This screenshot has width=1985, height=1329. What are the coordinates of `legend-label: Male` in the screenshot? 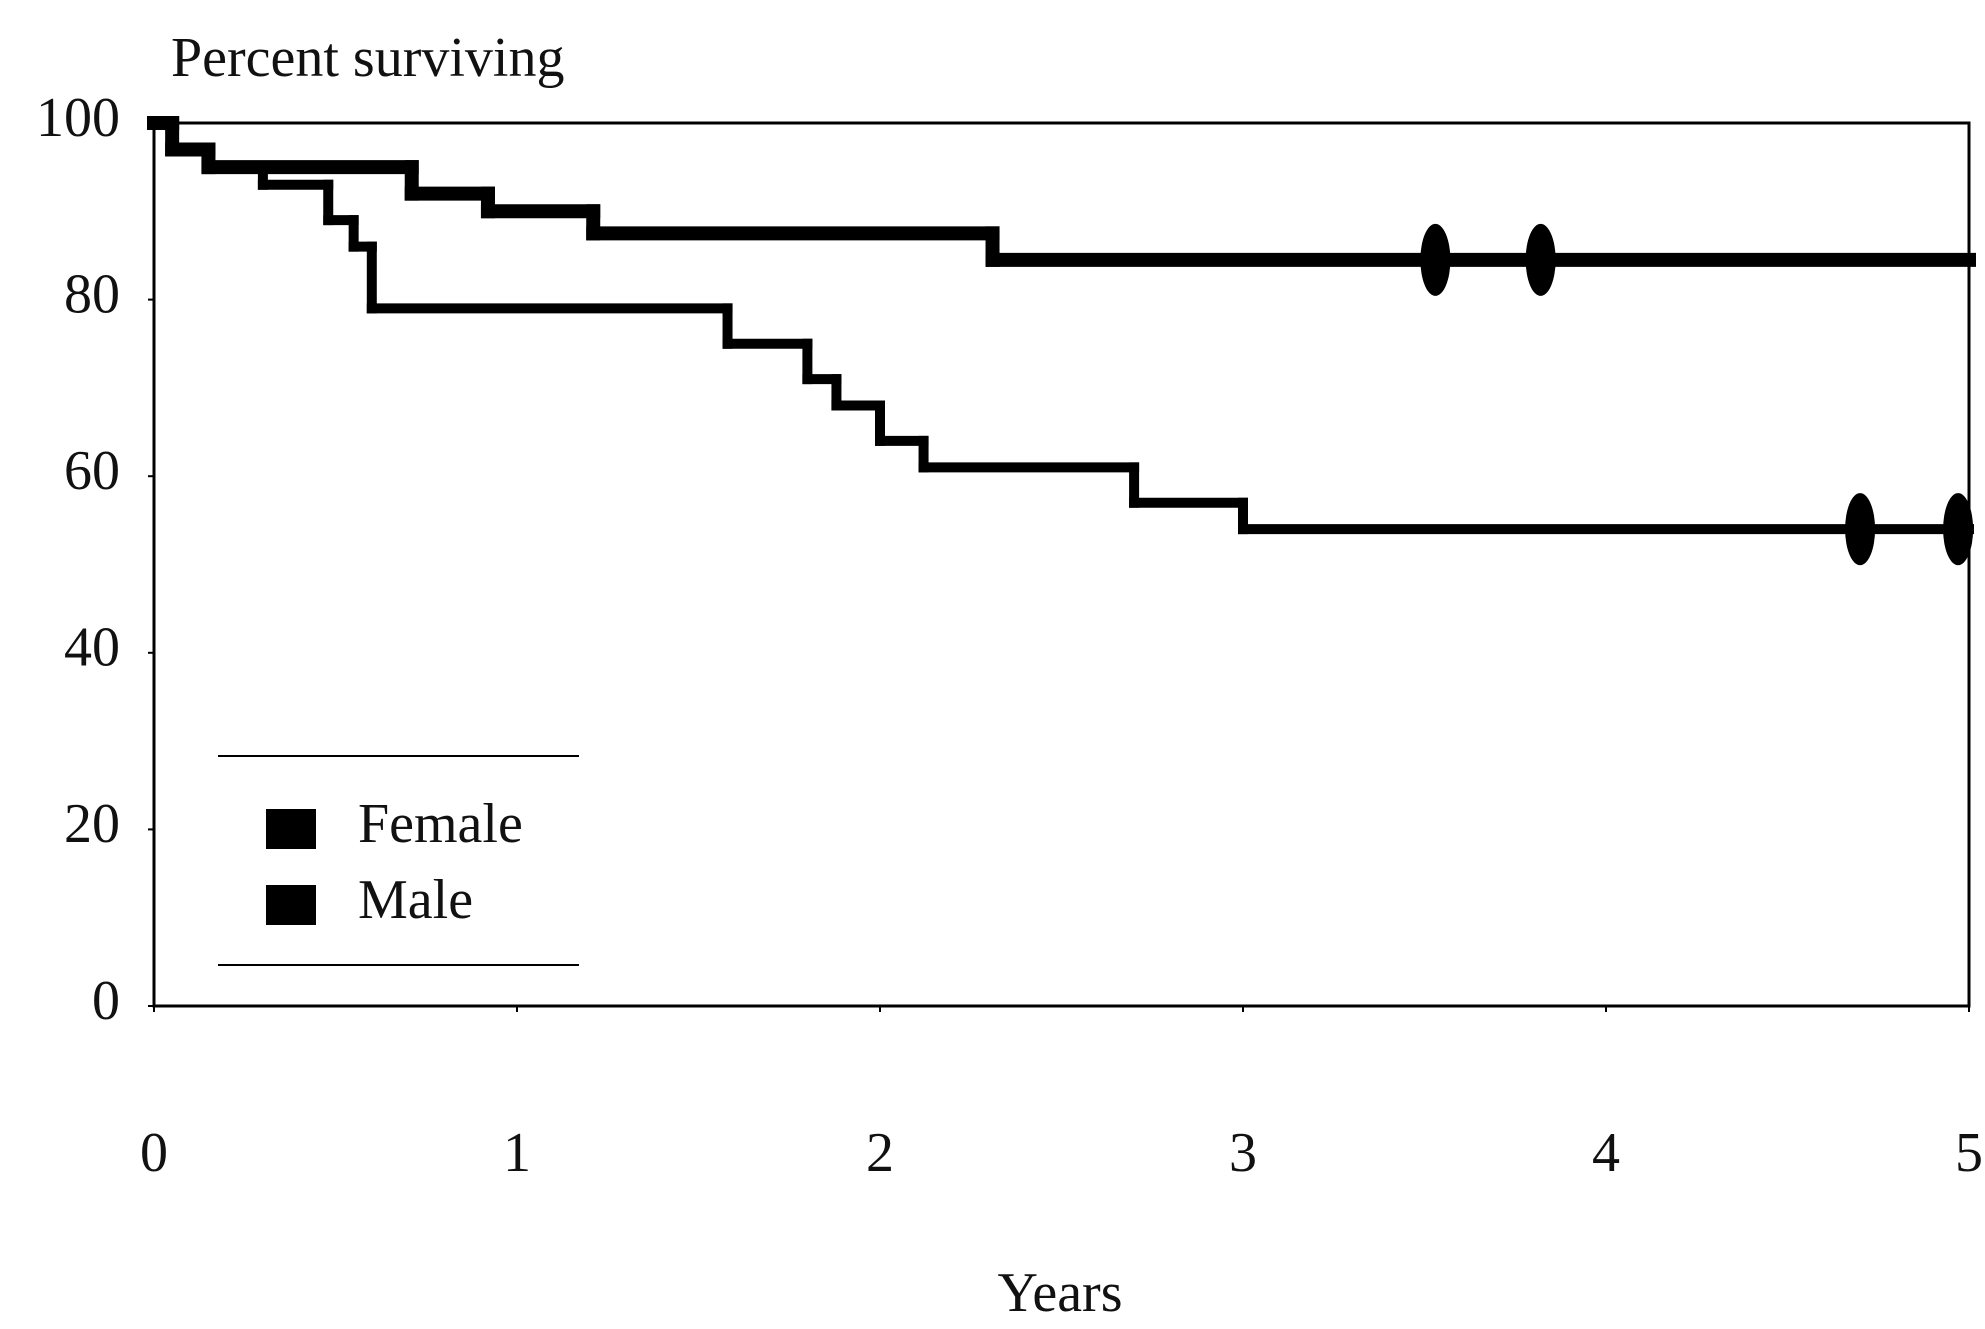 It's located at (415, 900).